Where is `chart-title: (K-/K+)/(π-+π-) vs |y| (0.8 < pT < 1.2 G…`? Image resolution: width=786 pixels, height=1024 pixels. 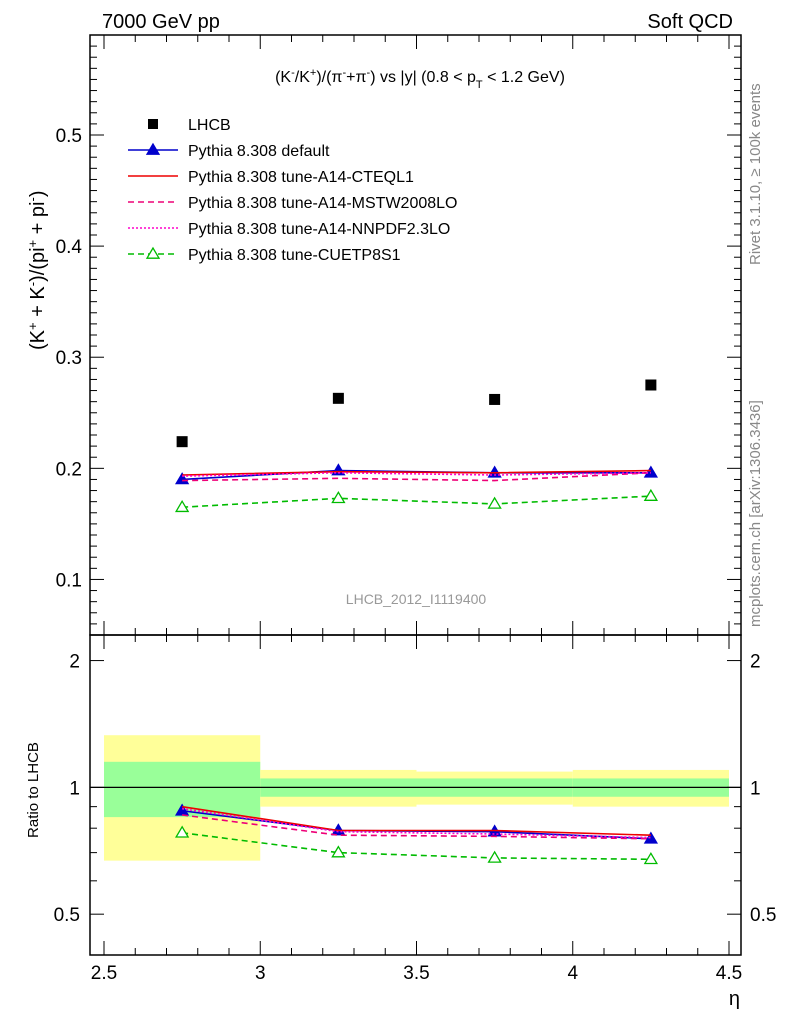
chart-title: (K-/K+)/(π-+π-) vs |y| (0.8 < pT < 1.2 G… is located at coordinates (420, 79).